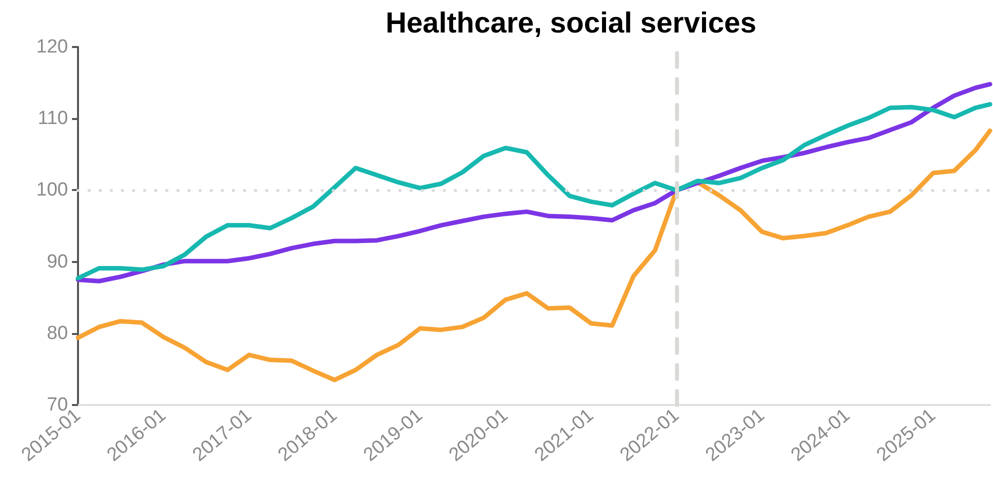  Describe the element at coordinates (57, 405) in the screenshot. I see `y-tick-label: 70` at that location.